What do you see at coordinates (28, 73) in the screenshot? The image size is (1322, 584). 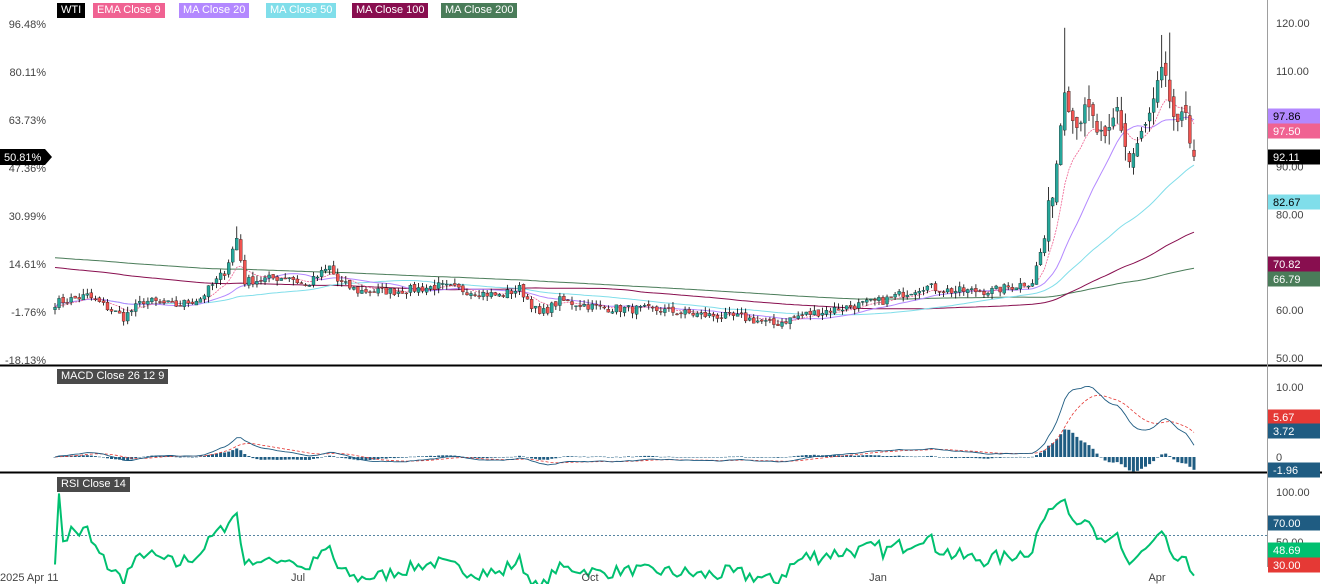 I see `pct-tick-label: 80.11%` at bounding box center [28, 73].